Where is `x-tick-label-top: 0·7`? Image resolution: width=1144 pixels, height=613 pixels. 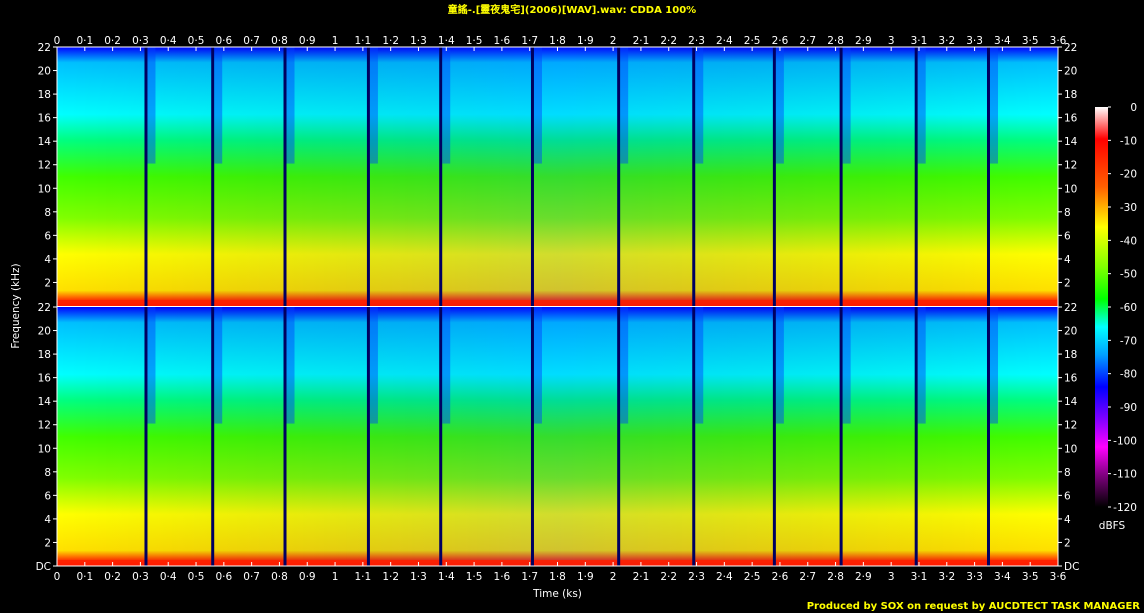
x-tick-label-top: 0·7 is located at coordinates (251, 41).